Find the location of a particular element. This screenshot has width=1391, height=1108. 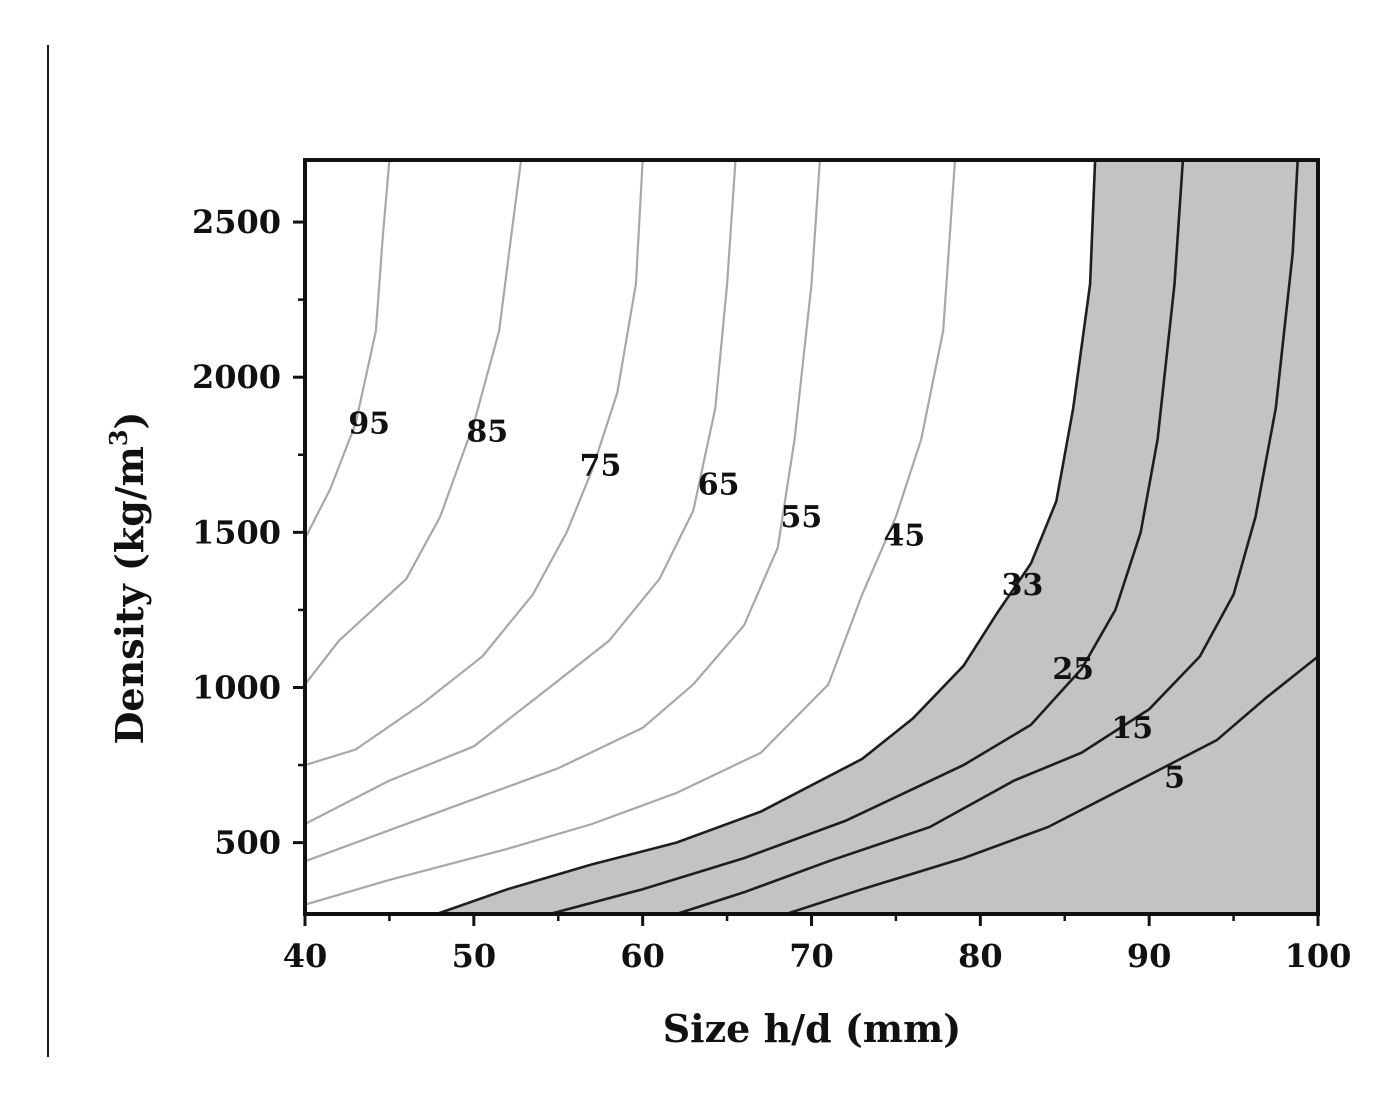

page-left-divider is located at coordinates (48, 551).